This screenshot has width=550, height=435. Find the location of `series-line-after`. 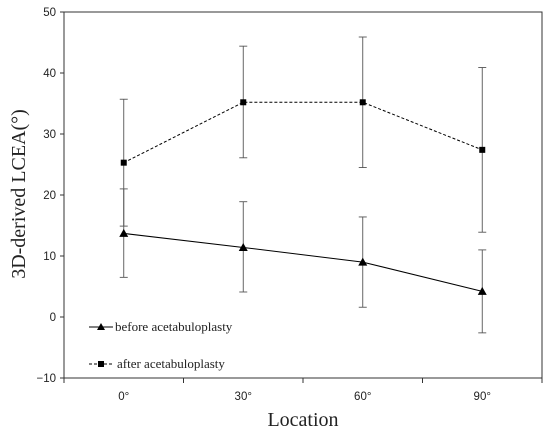

series-line-after is located at coordinates (303, 132).